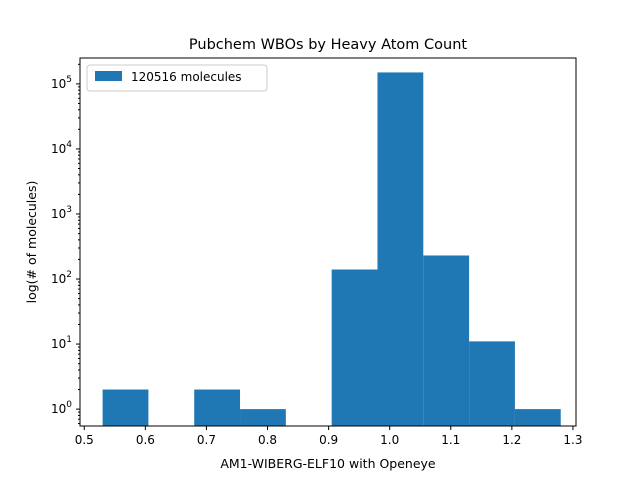 This screenshot has height=480, width=640. What do you see at coordinates (61, 148) in the screenshot?
I see `y-tick-label: 10⁴` at bounding box center [61, 148].